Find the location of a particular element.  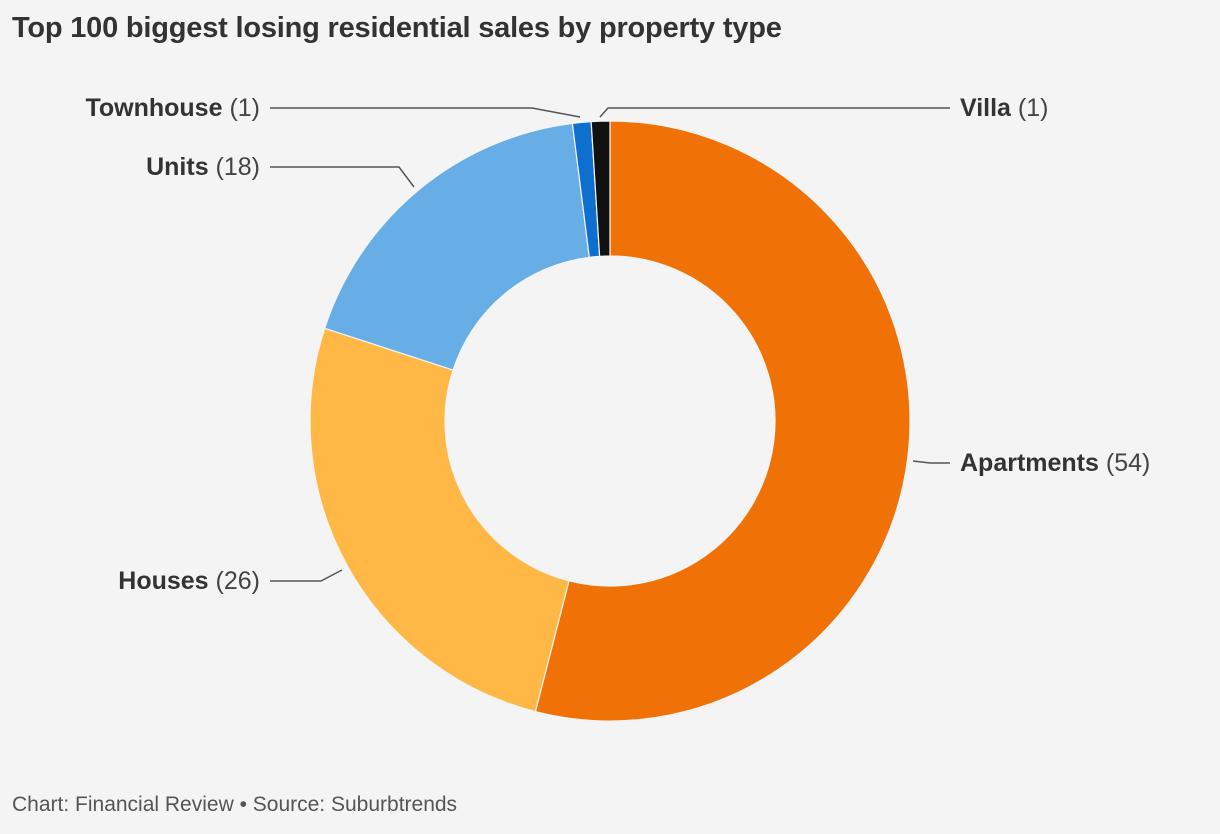

slice-label-name: Houses is located at coordinates (163, 581).